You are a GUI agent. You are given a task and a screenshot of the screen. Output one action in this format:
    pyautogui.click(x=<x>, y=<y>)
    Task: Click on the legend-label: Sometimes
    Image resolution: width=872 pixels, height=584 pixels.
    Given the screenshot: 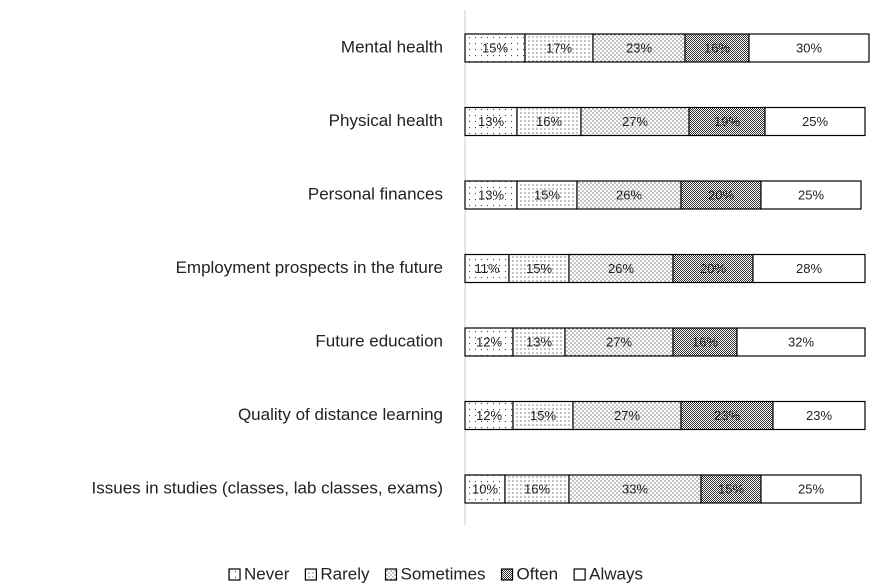 What is the action you would take?
    pyautogui.click(x=443, y=573)
    